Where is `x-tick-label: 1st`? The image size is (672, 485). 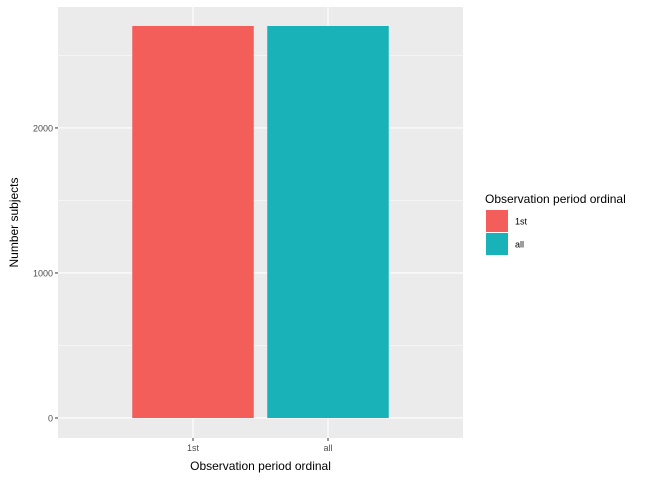
x-tick-label: 1st is located at coordinates (193, 448).